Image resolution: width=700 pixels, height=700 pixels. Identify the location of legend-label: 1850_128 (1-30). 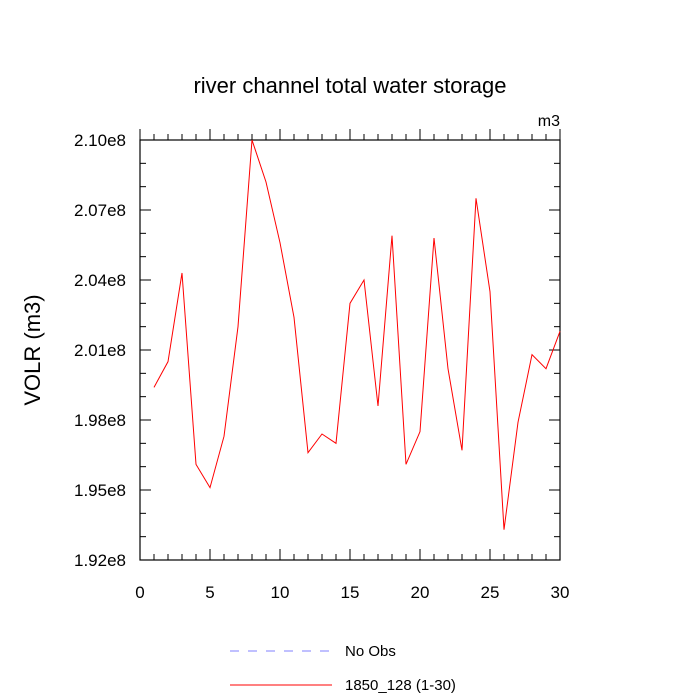
(400, 685).